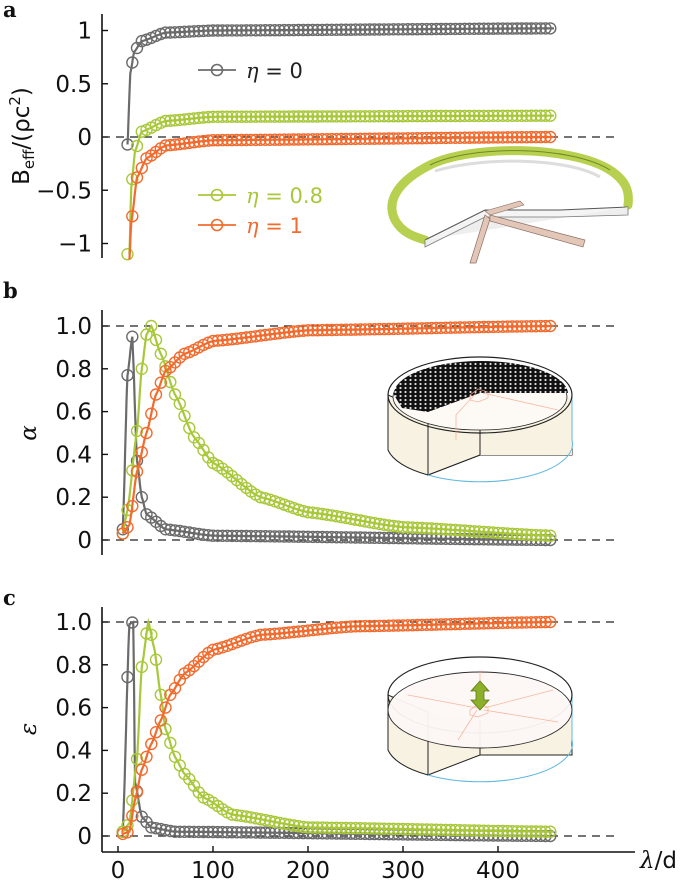 The height and width of the screenshot is (881, 685). I want to click on inset-cylinder-absorber-illustration, so click(480, 419).